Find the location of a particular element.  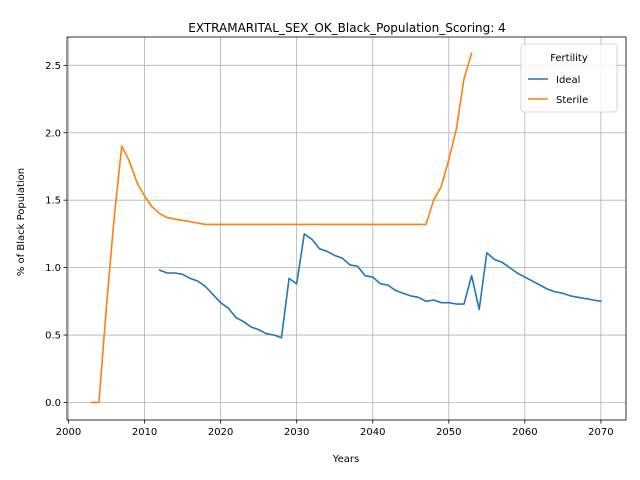

y-tick-label: 2.5 is located at coordinates (53, 66).